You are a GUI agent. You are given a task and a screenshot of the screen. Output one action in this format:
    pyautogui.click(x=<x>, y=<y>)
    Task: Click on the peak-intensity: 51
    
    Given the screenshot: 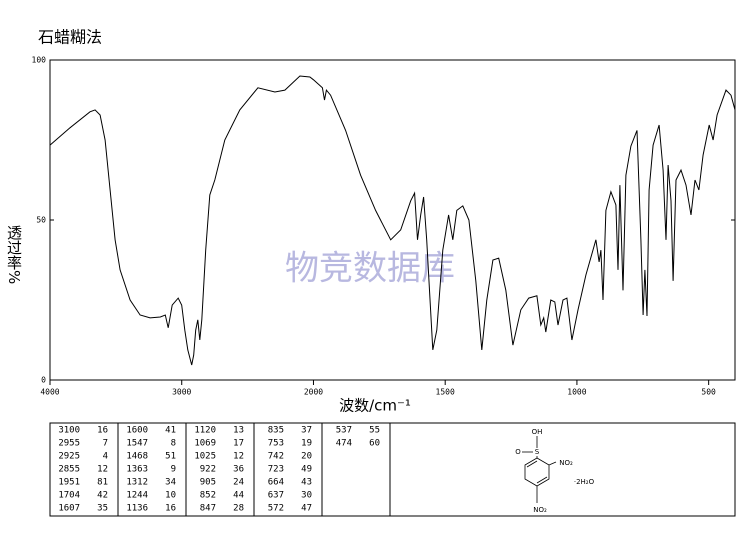 What is the action you would take?
    pyautogui.click(x=170, y=457)
    